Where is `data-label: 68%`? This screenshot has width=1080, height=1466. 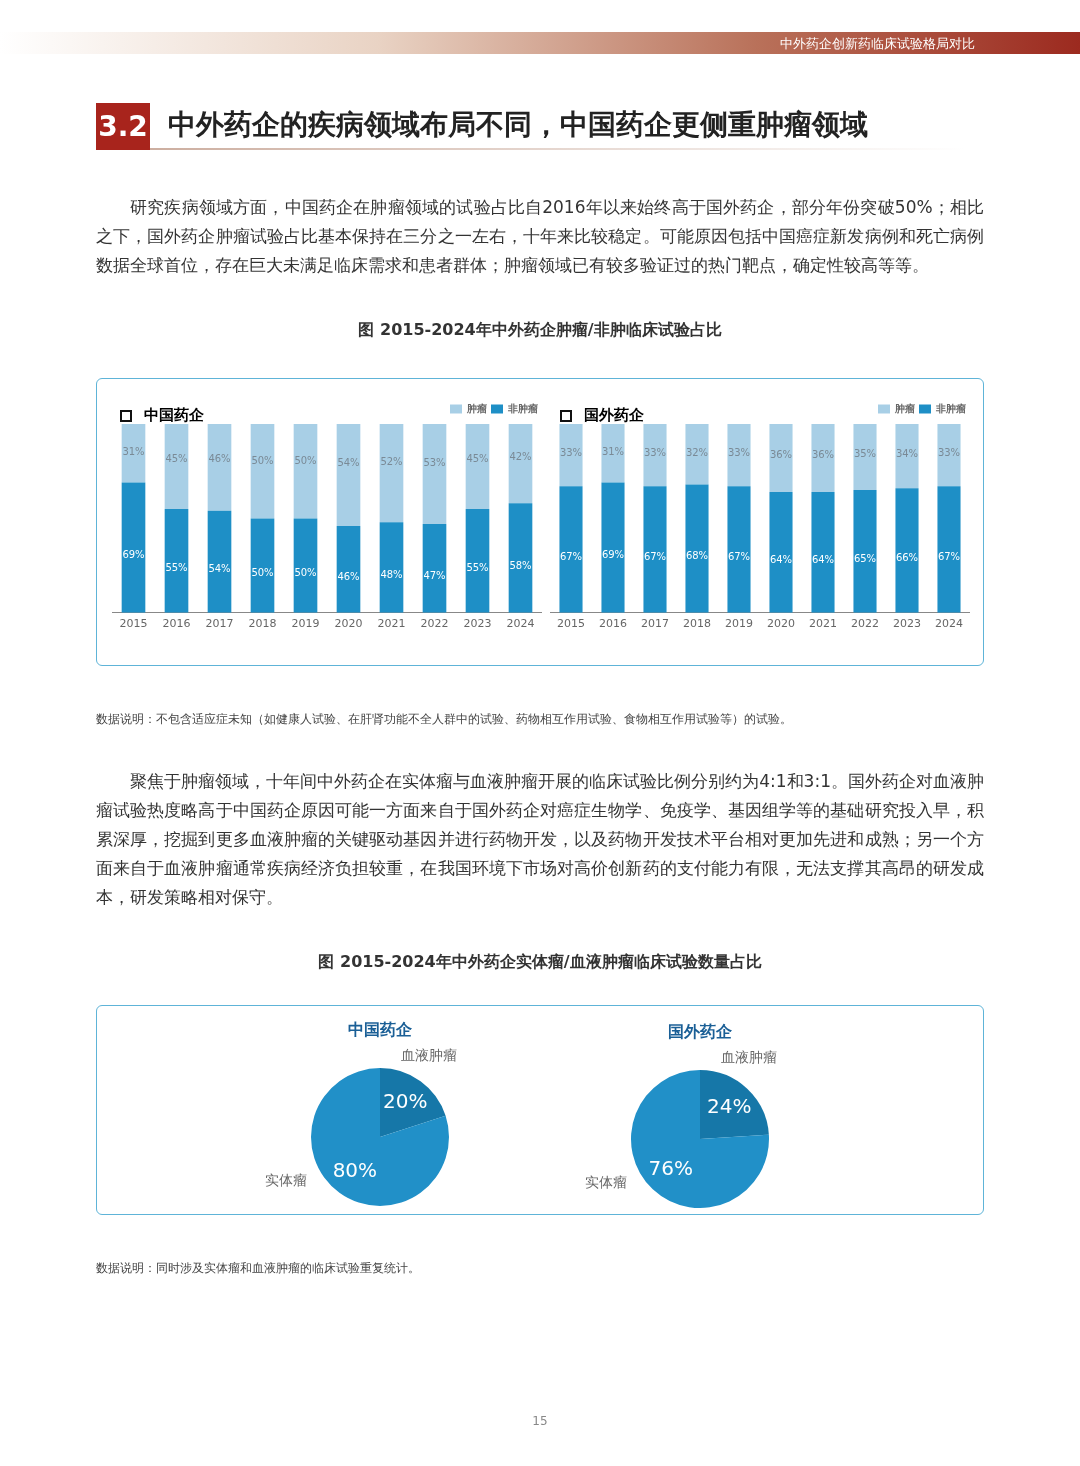 data-label: 68% is located at coordinates (697, 556).